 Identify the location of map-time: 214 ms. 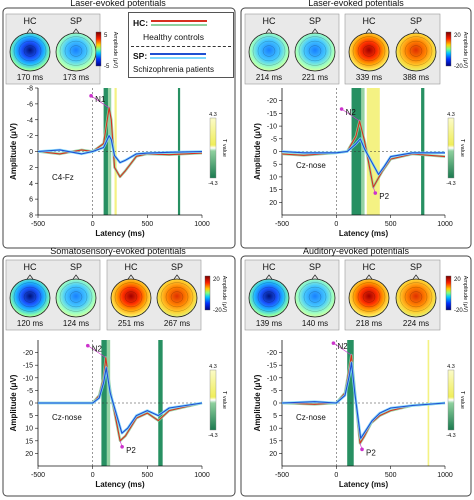
(269, 77).